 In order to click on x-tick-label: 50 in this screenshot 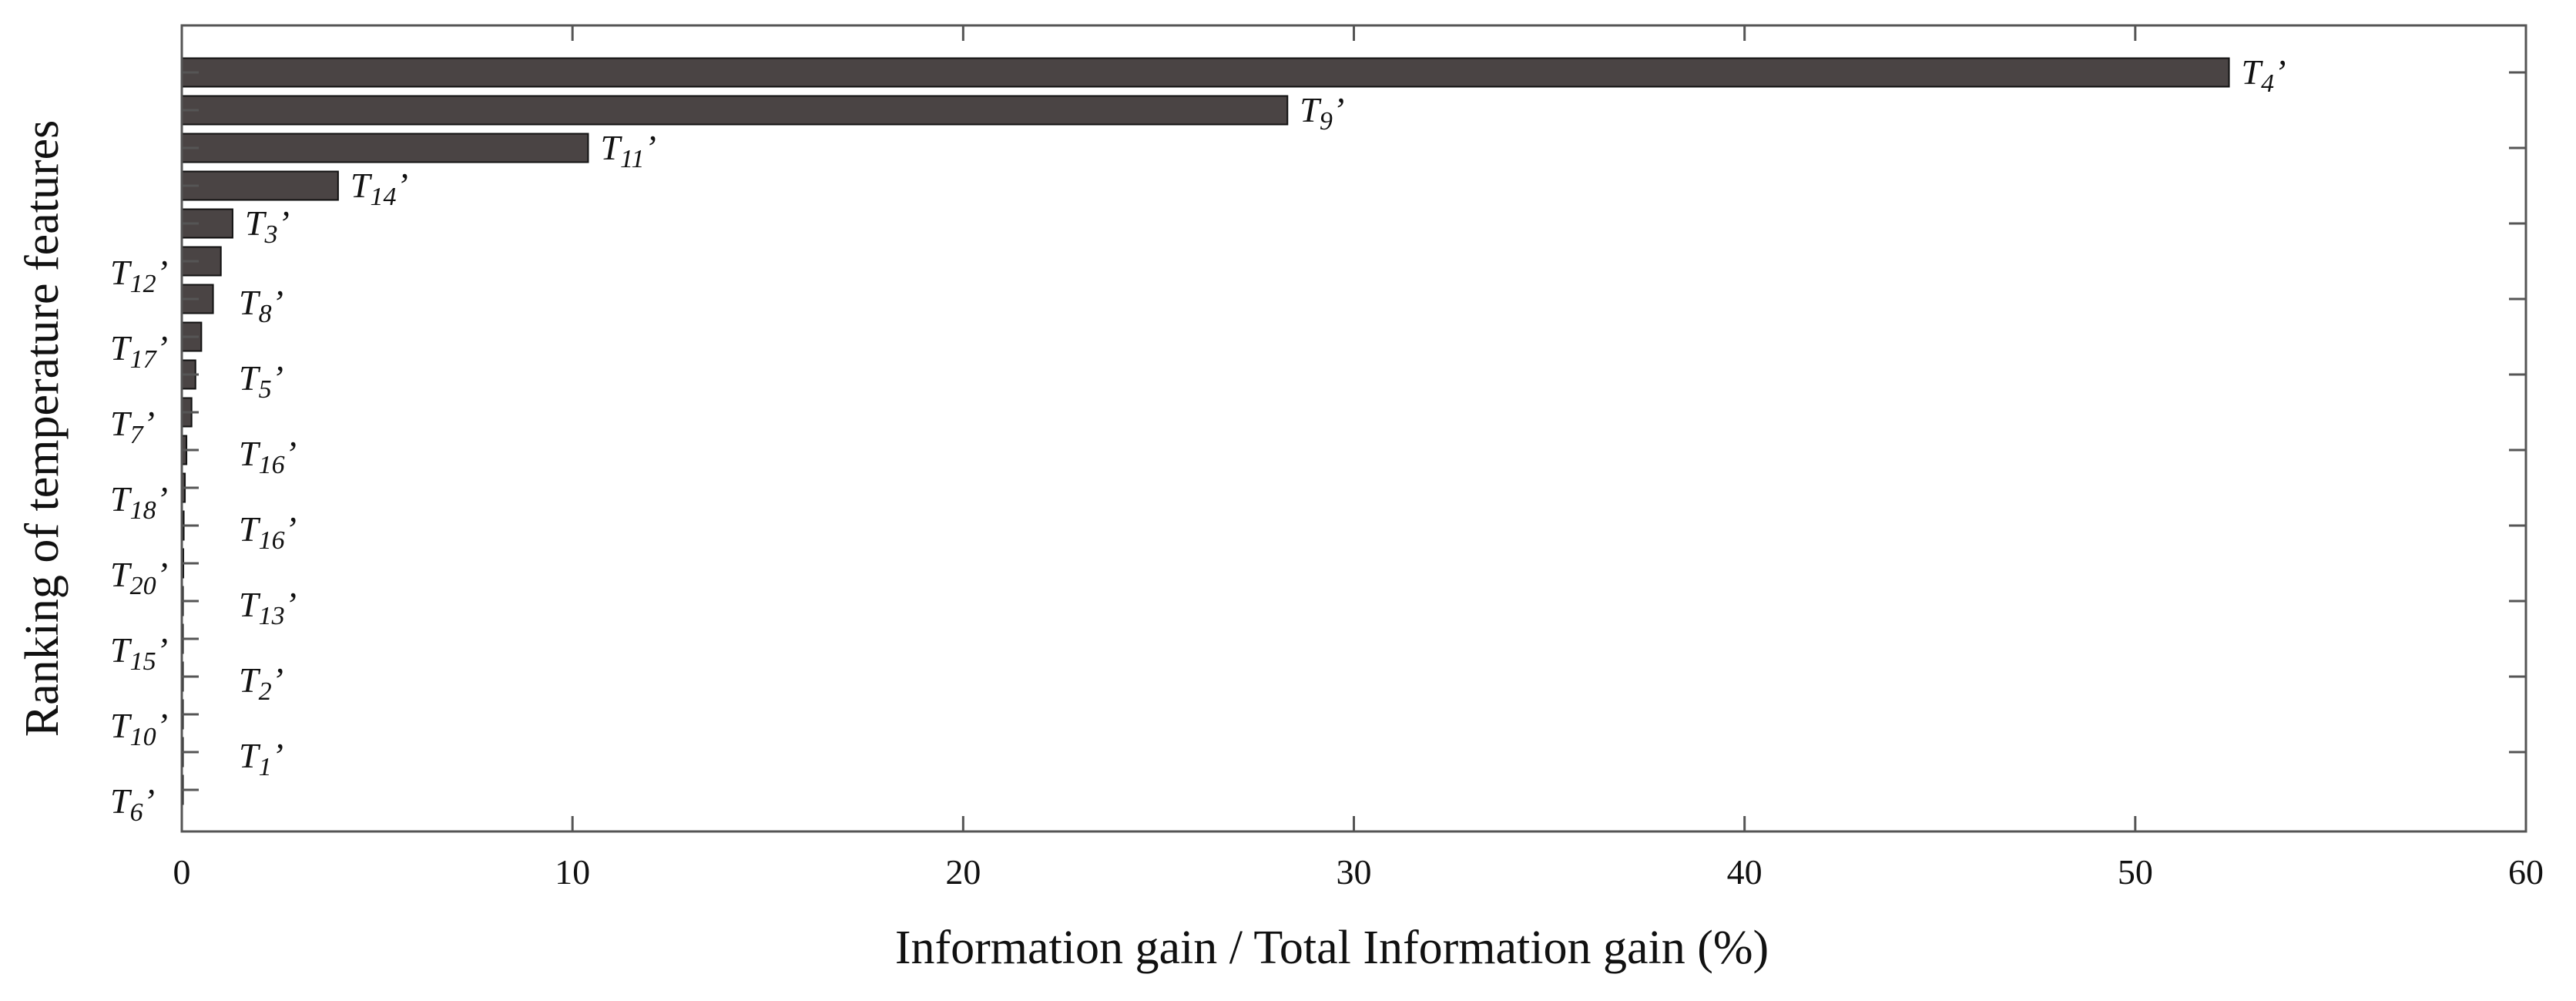, I will do `click(2135, 872)`.